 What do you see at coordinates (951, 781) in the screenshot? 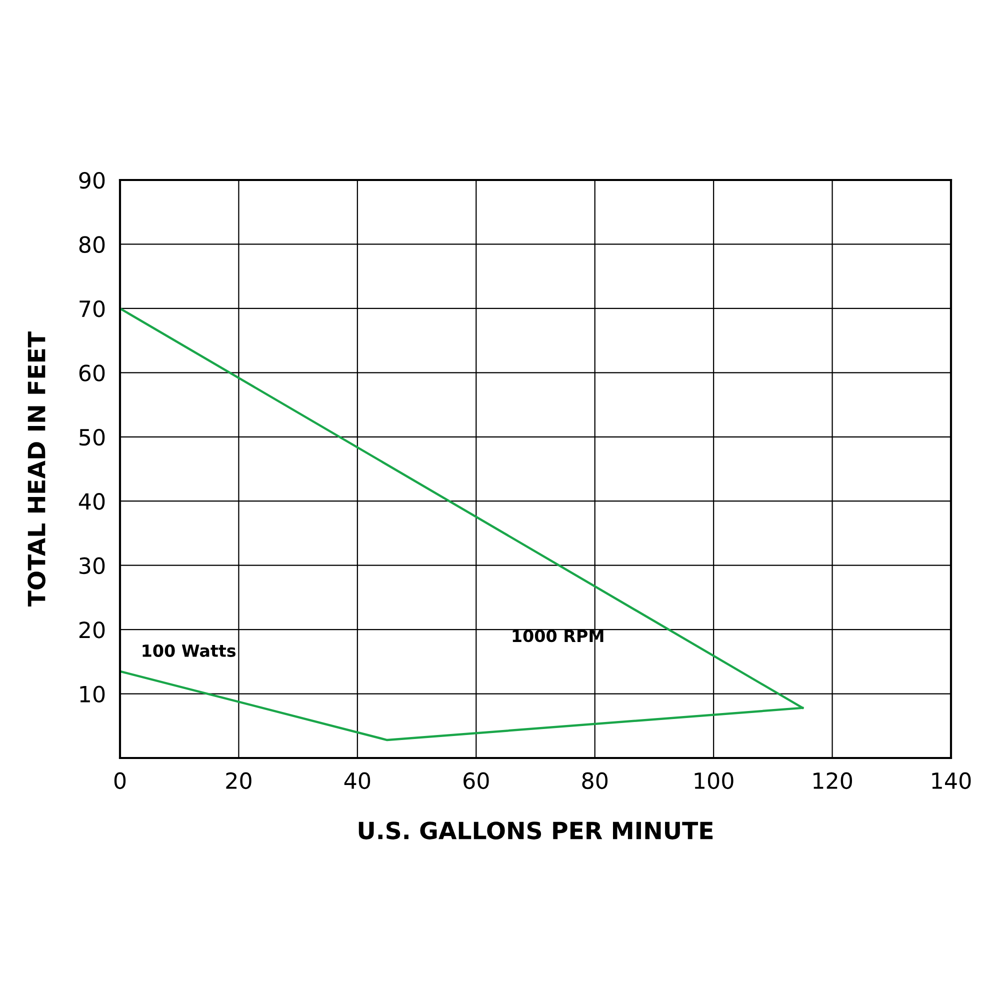
I see `x-tick-label: 140` at bounding box center [951, 781].